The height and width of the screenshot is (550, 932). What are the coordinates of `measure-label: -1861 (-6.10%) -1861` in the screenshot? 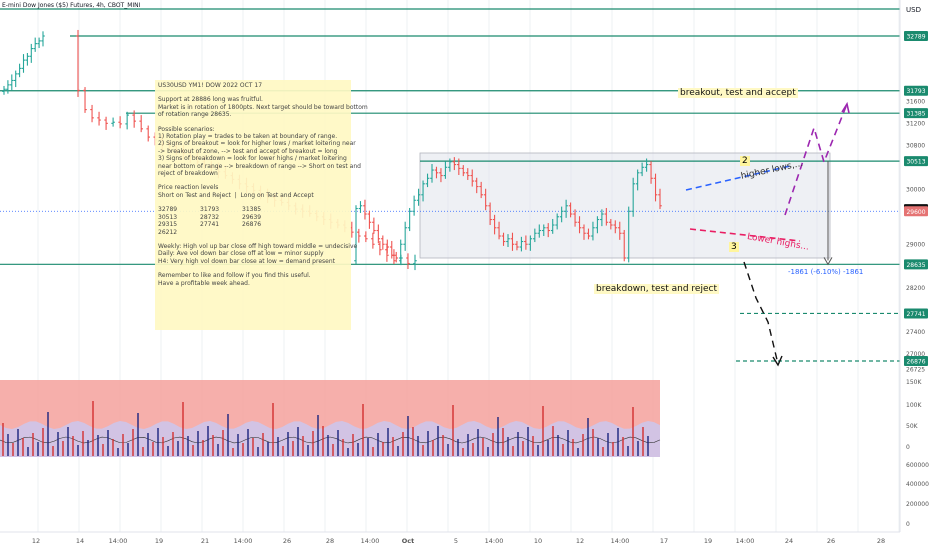 It's located at (826, 272).